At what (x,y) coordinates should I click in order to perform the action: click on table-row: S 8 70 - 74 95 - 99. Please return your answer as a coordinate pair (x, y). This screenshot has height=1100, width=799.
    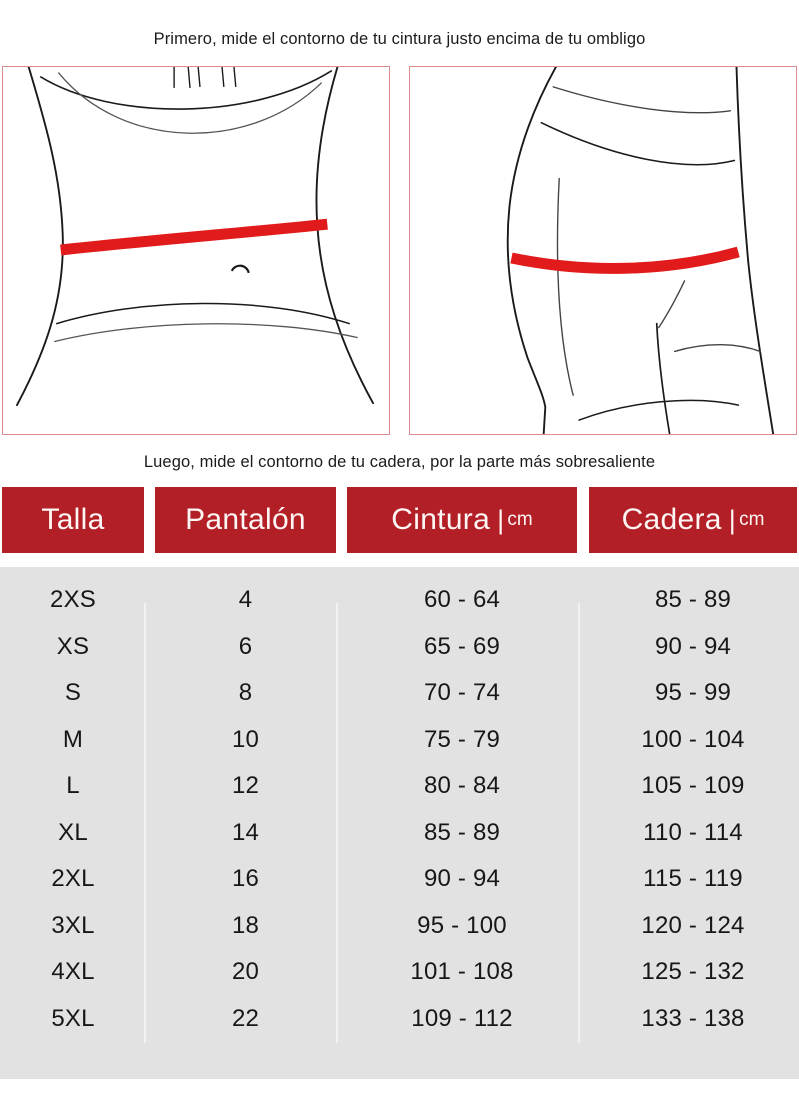
    Looking at the image, I should click on (399, 693).